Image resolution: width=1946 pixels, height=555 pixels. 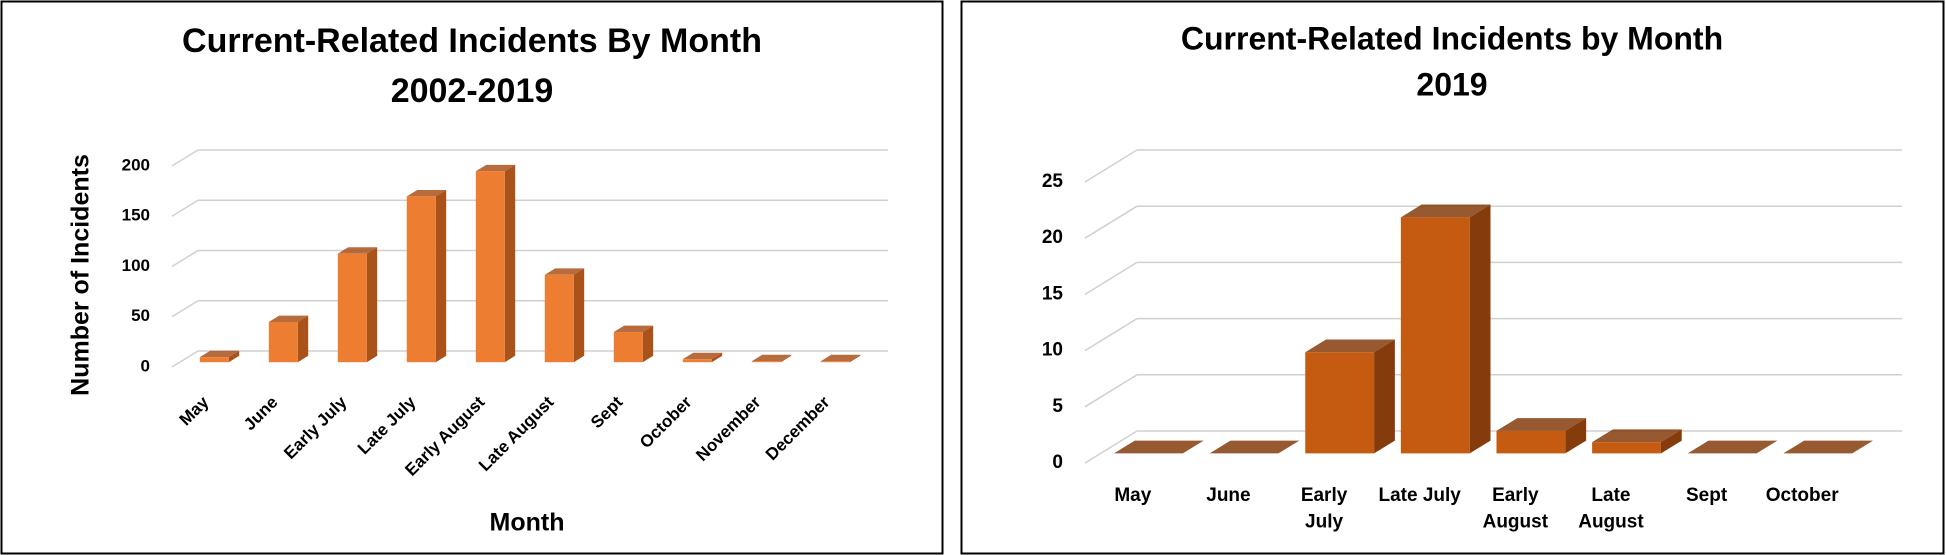 What do you see at coordinates (472, 91) in the screenshot?
I see `chart-title: 2002-2019` at bounding box center [472, 91].